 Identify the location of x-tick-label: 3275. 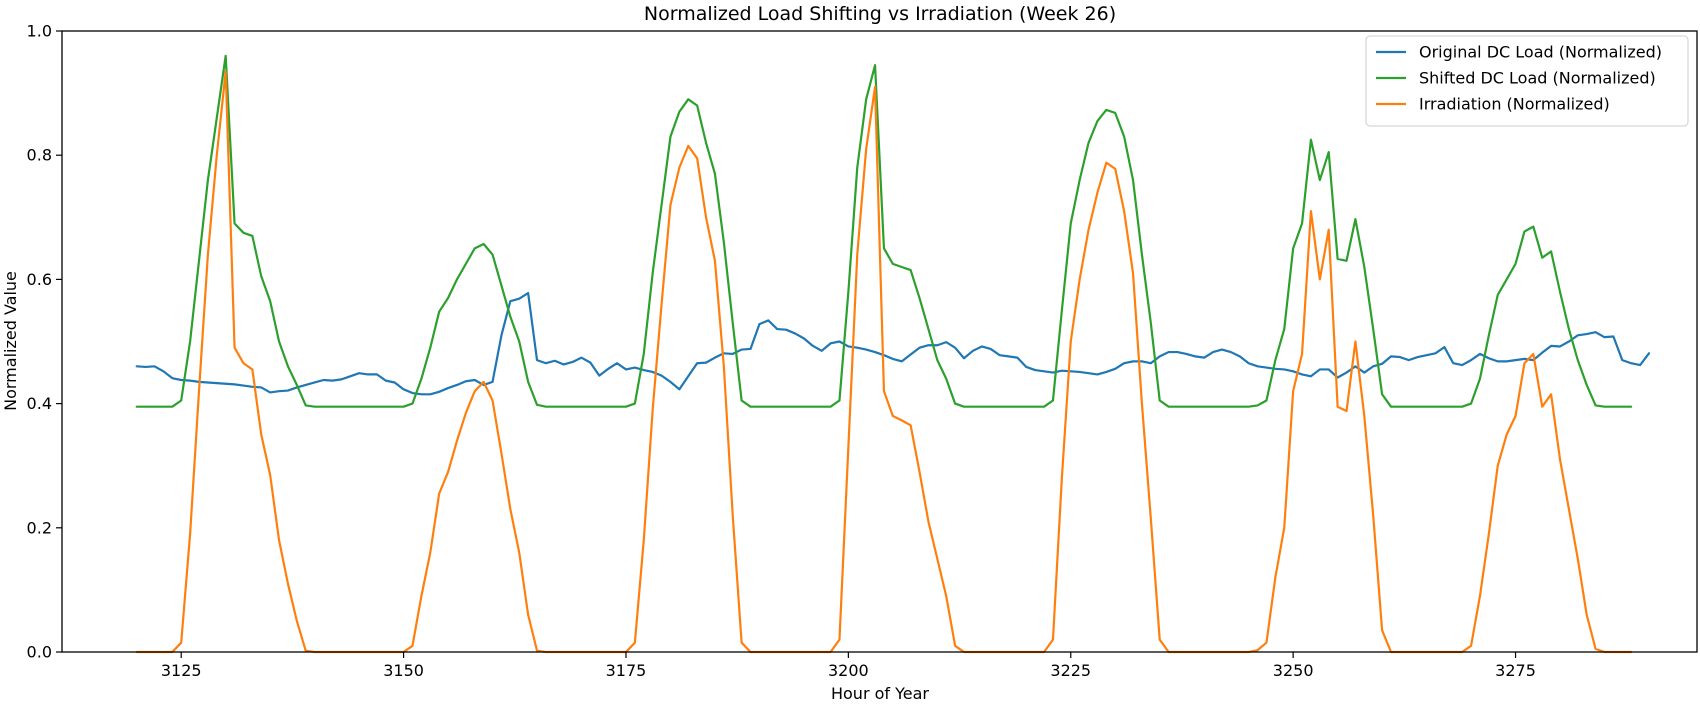
(1515, 670).